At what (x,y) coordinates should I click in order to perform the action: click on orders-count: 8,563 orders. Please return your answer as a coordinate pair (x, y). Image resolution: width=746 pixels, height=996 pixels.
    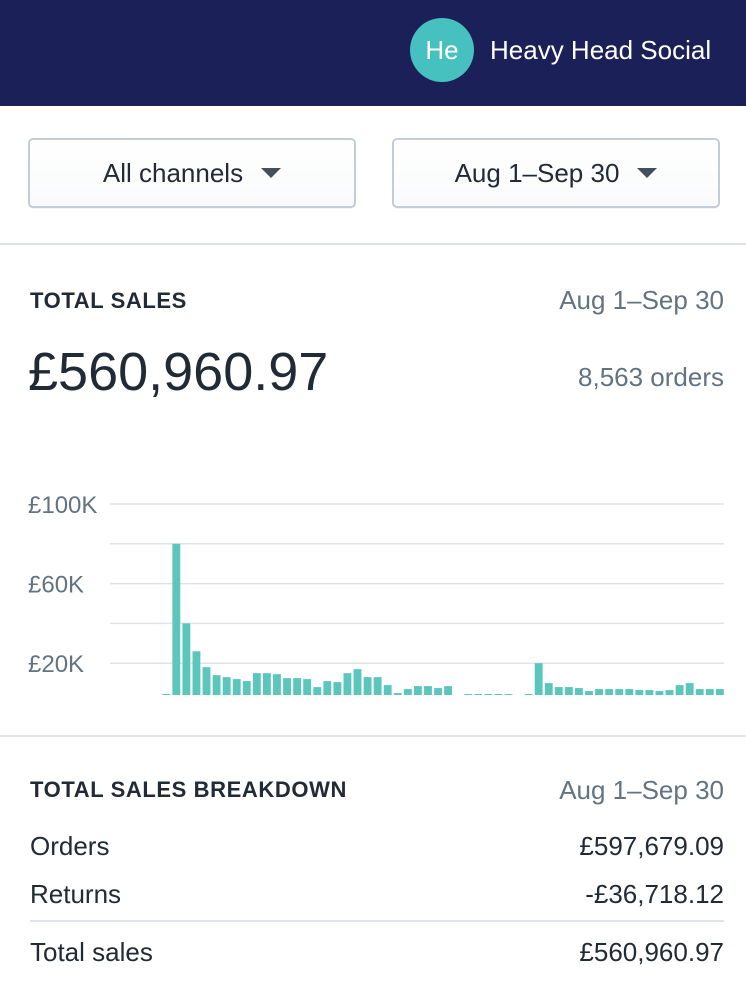
    Looking at the image, I should click on (651, 377).